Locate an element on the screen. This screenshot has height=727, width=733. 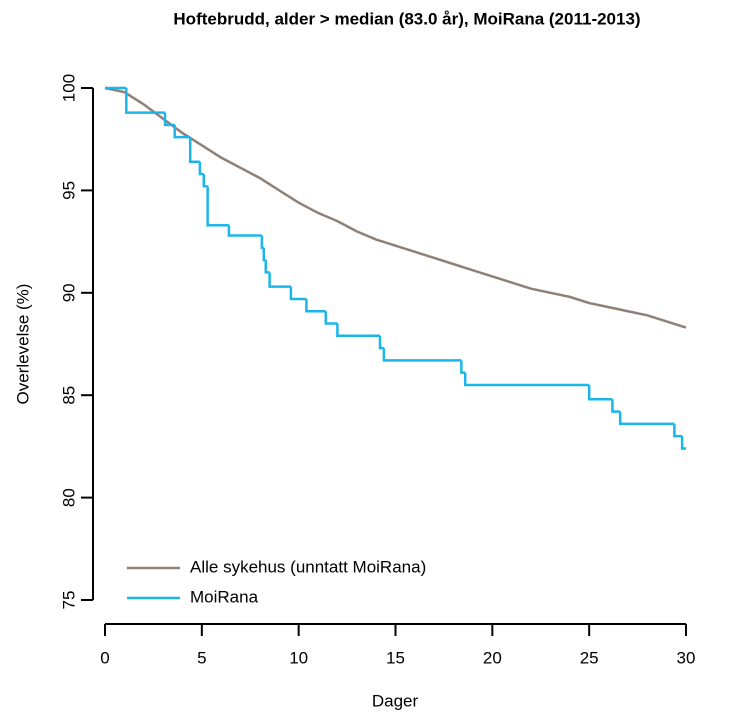
y-tick-label: 85 is located at coordinates (68, 395).